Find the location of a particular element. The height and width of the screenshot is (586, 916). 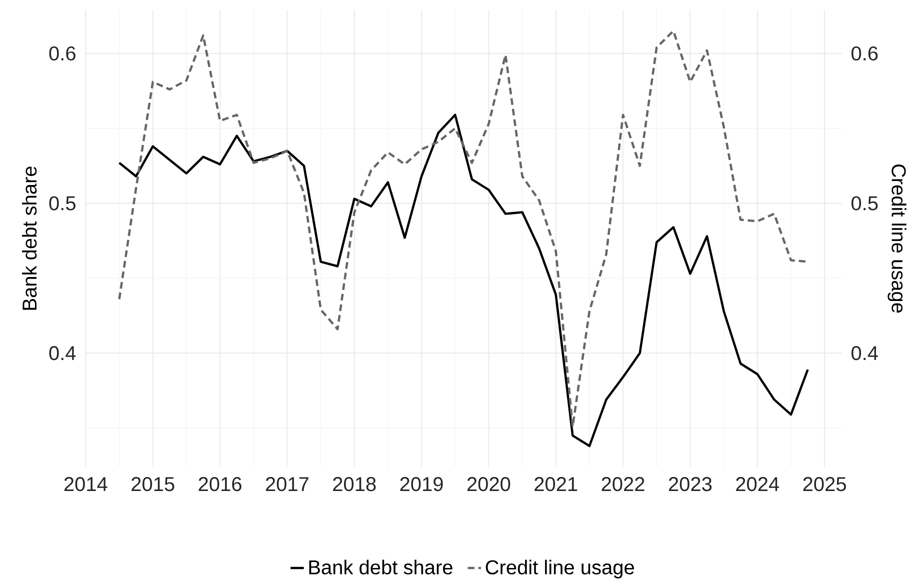

x-tick-label: 2019 is located at coordinates (421, 484).